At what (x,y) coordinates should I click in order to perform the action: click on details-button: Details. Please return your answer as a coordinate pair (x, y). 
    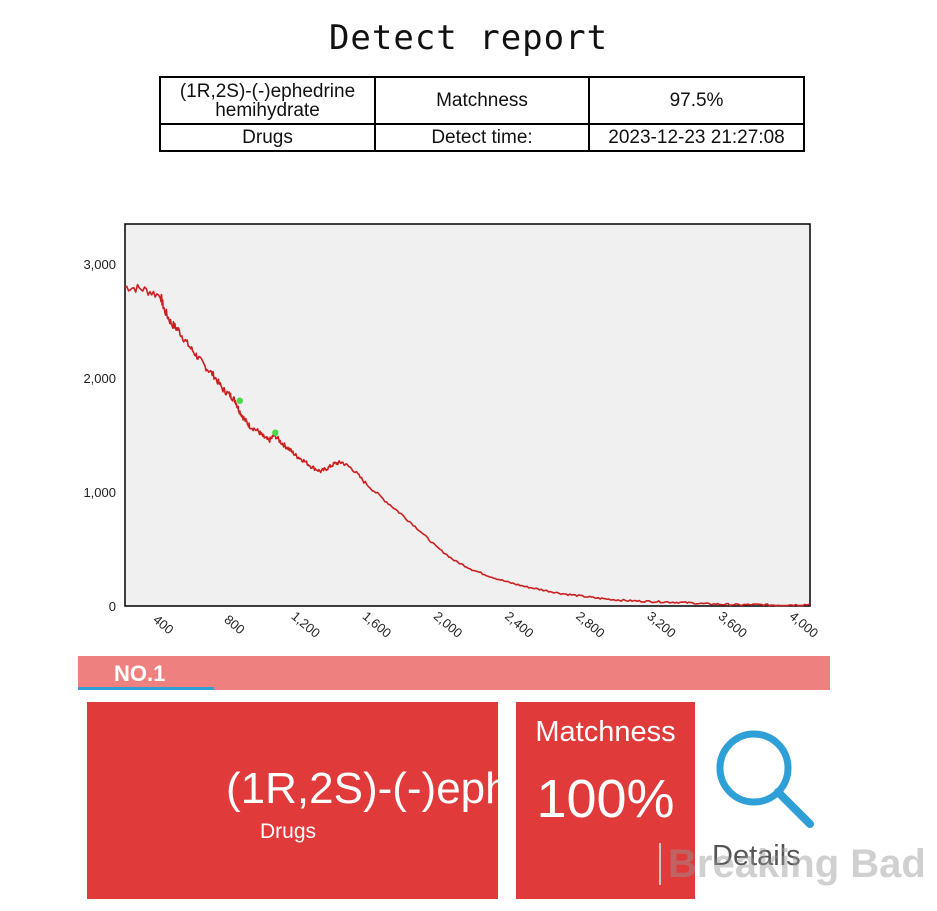
    Looking at the image, I should click on (765, 808).